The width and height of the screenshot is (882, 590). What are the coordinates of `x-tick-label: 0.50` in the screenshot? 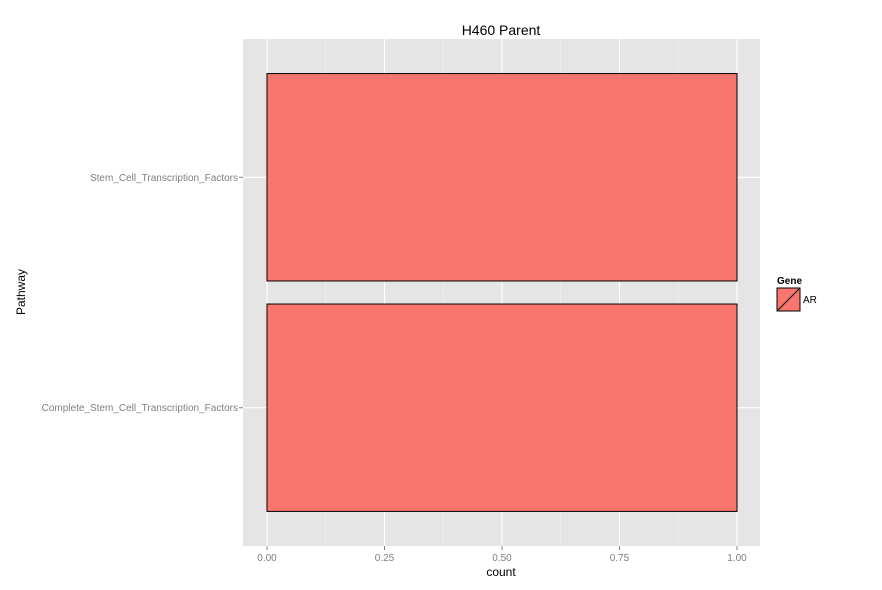 It's located at (502, 558).